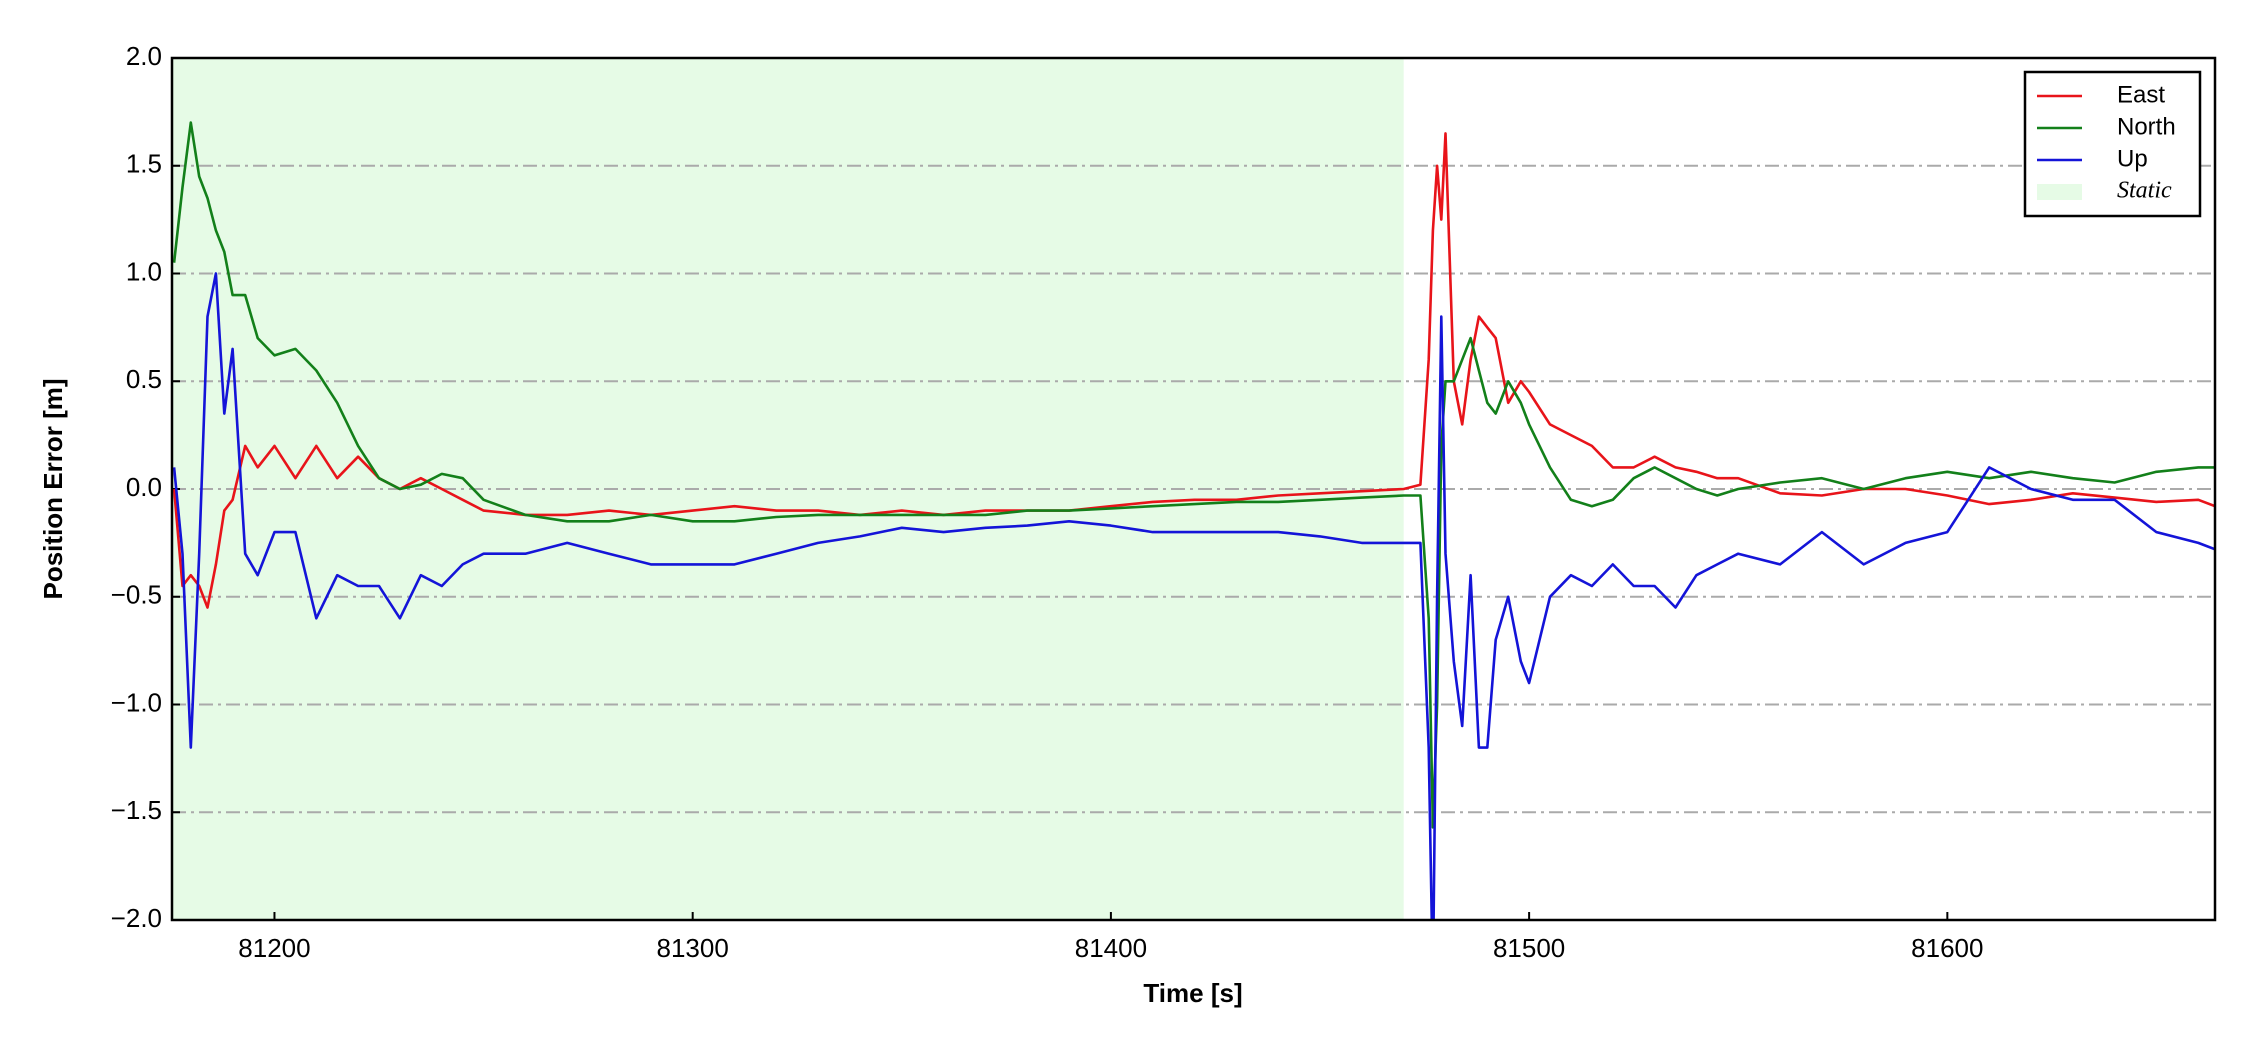 The width and height of the screenshot is (2250, 1050). What do you see at coordinates (1192, 993) in the screenshot?
I see `x-axis-title: Time [s]` at bounding box center [1192, 993].